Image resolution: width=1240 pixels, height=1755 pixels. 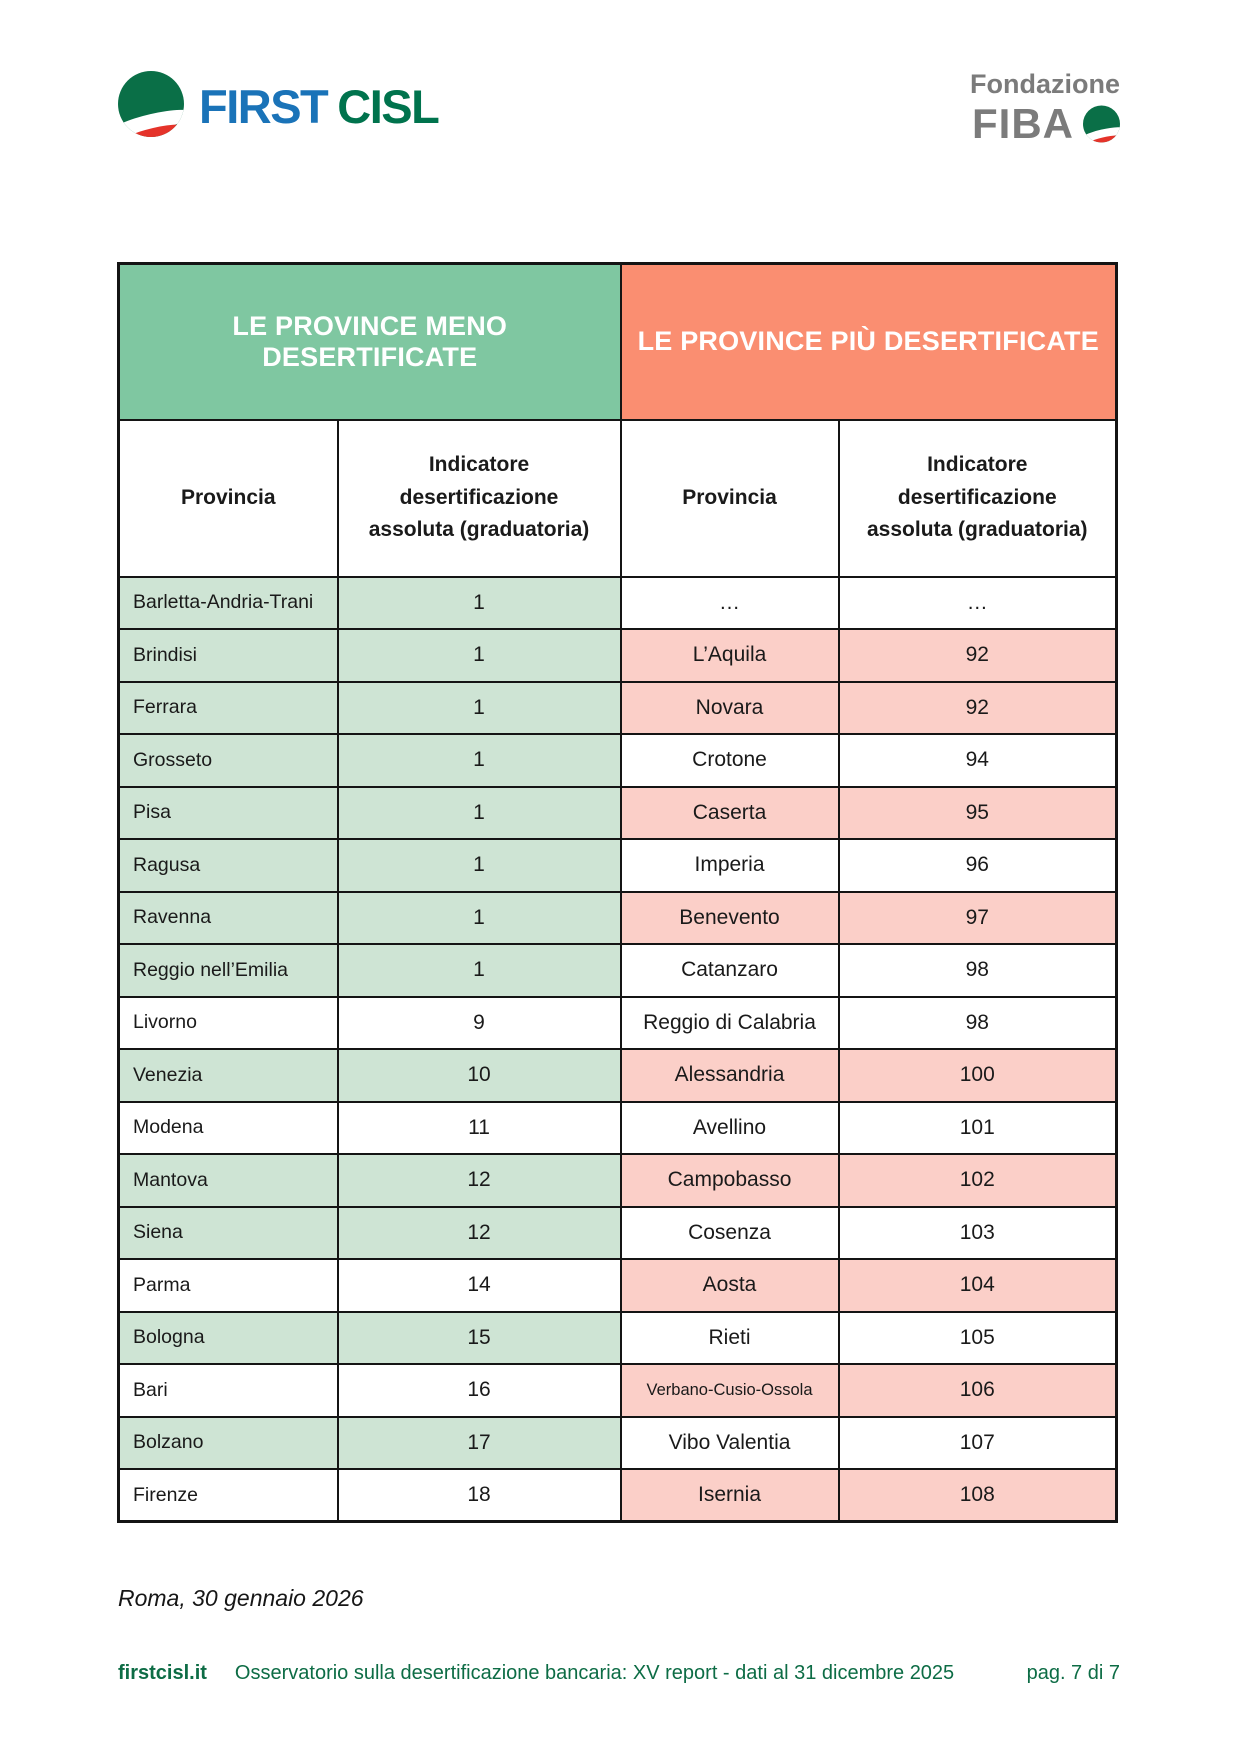 What do you see at coordinates (151, 104) in the screenshot?
I see `cisl-ball-icon` at bounding box center [151, 104].